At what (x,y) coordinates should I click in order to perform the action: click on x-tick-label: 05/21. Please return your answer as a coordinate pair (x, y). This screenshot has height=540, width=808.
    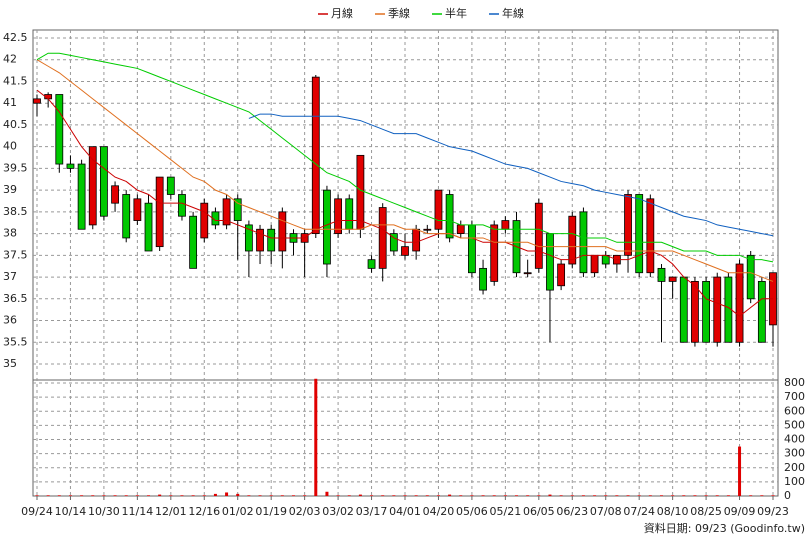
    Looking at the image, I should click on (506, 511).